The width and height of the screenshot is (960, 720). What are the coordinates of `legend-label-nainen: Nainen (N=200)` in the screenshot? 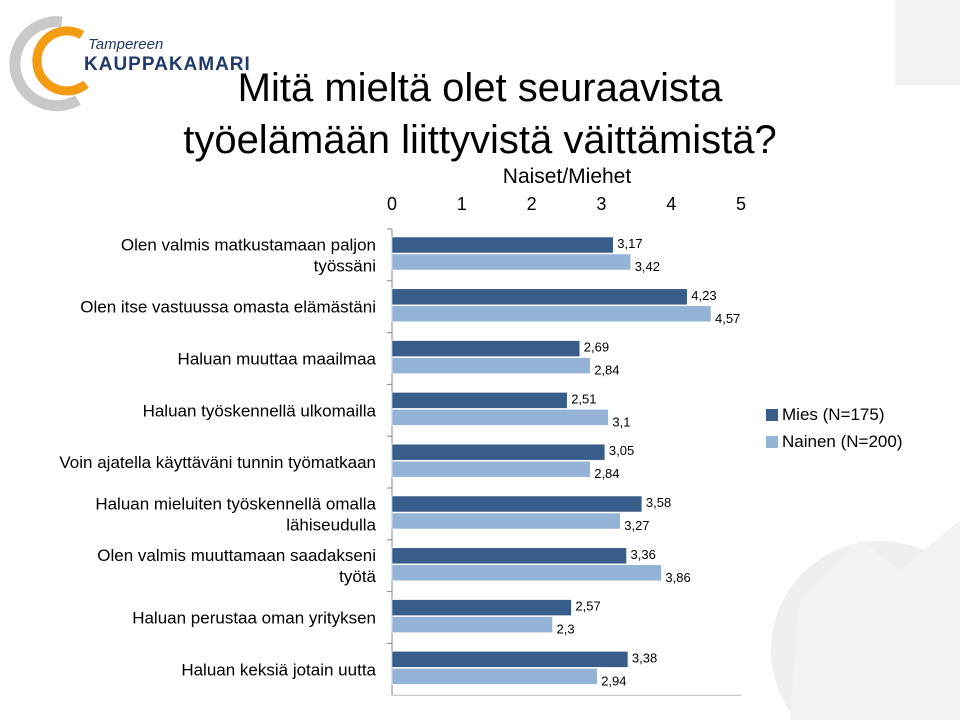 It's located at (842, 441).